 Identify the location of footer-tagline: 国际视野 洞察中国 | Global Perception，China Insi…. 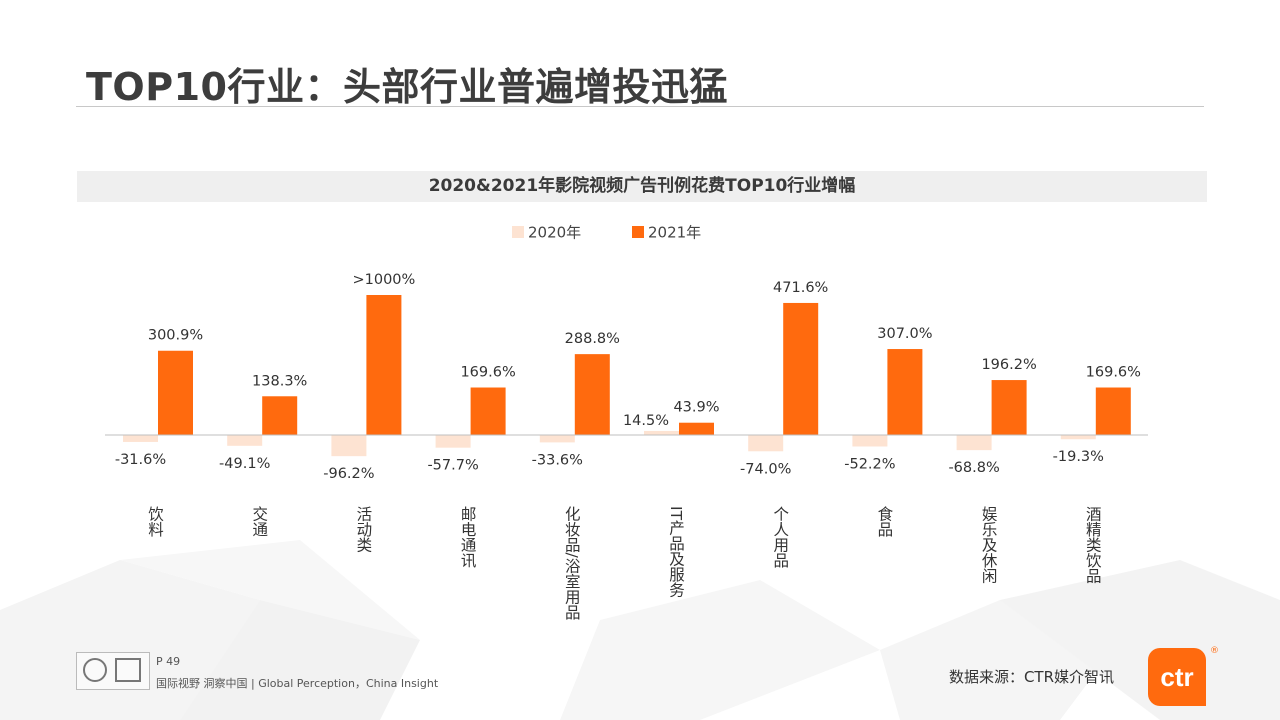
(297, 683).